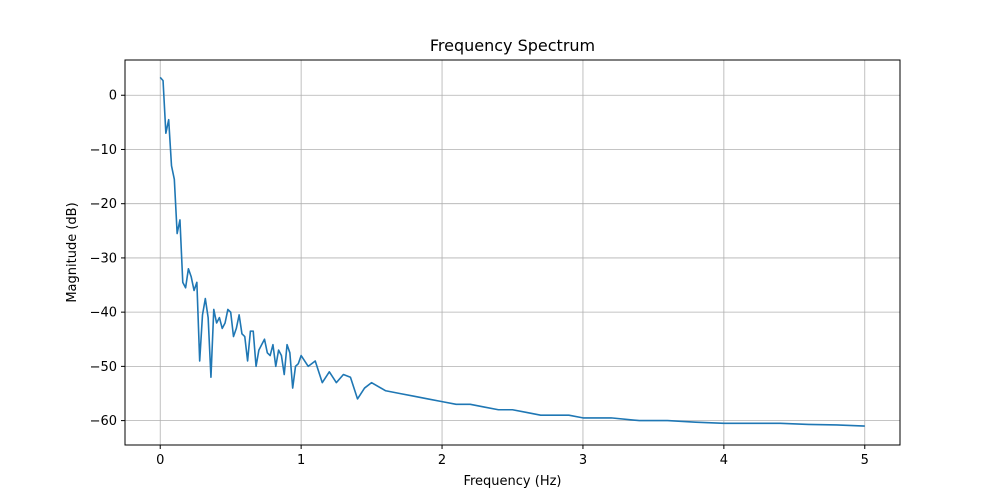 The height and width of the screenshot is (500, 1000). What do you see at coordinates (724, 460) in the screenshot?
I see `x-tick-label: 4` at bounding box center [724, 460].